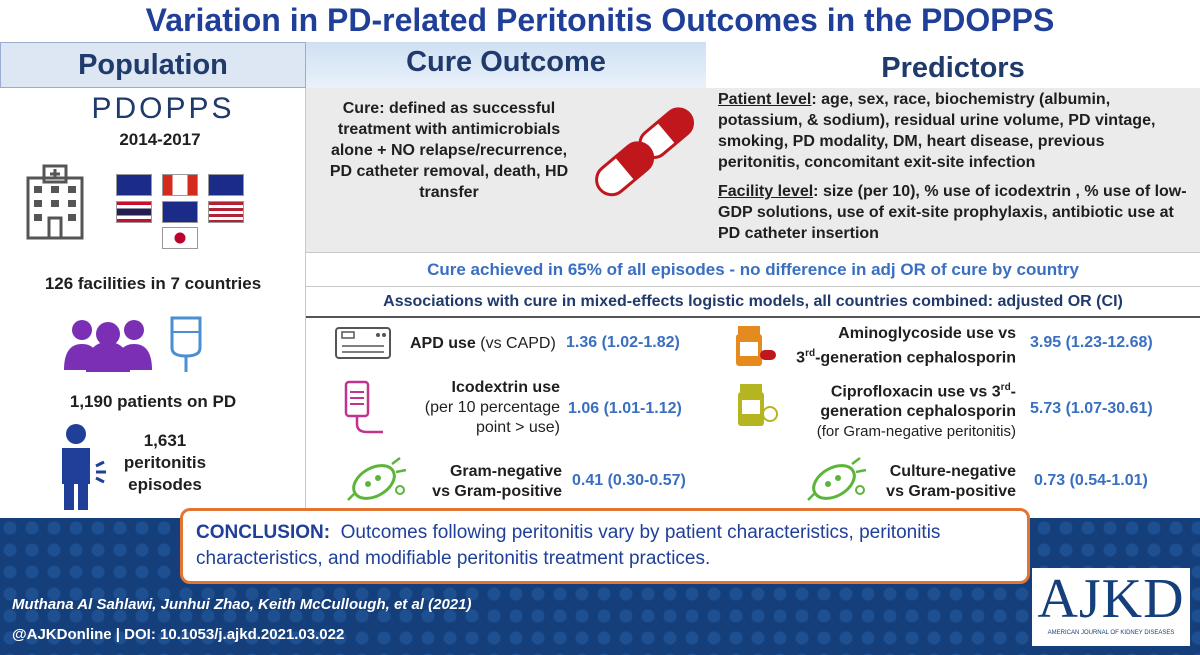 The width and height of the screenshot is (1200, 655). I want to click on episodes-number: 1,631, so click(165, 440).